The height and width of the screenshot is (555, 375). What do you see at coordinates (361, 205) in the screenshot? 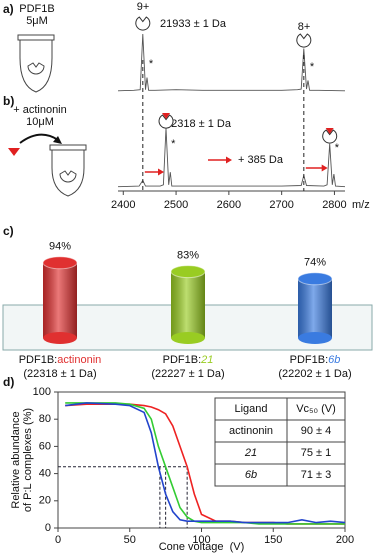
I see `x-axis-label: m/z` at bounding box center [361, 205].